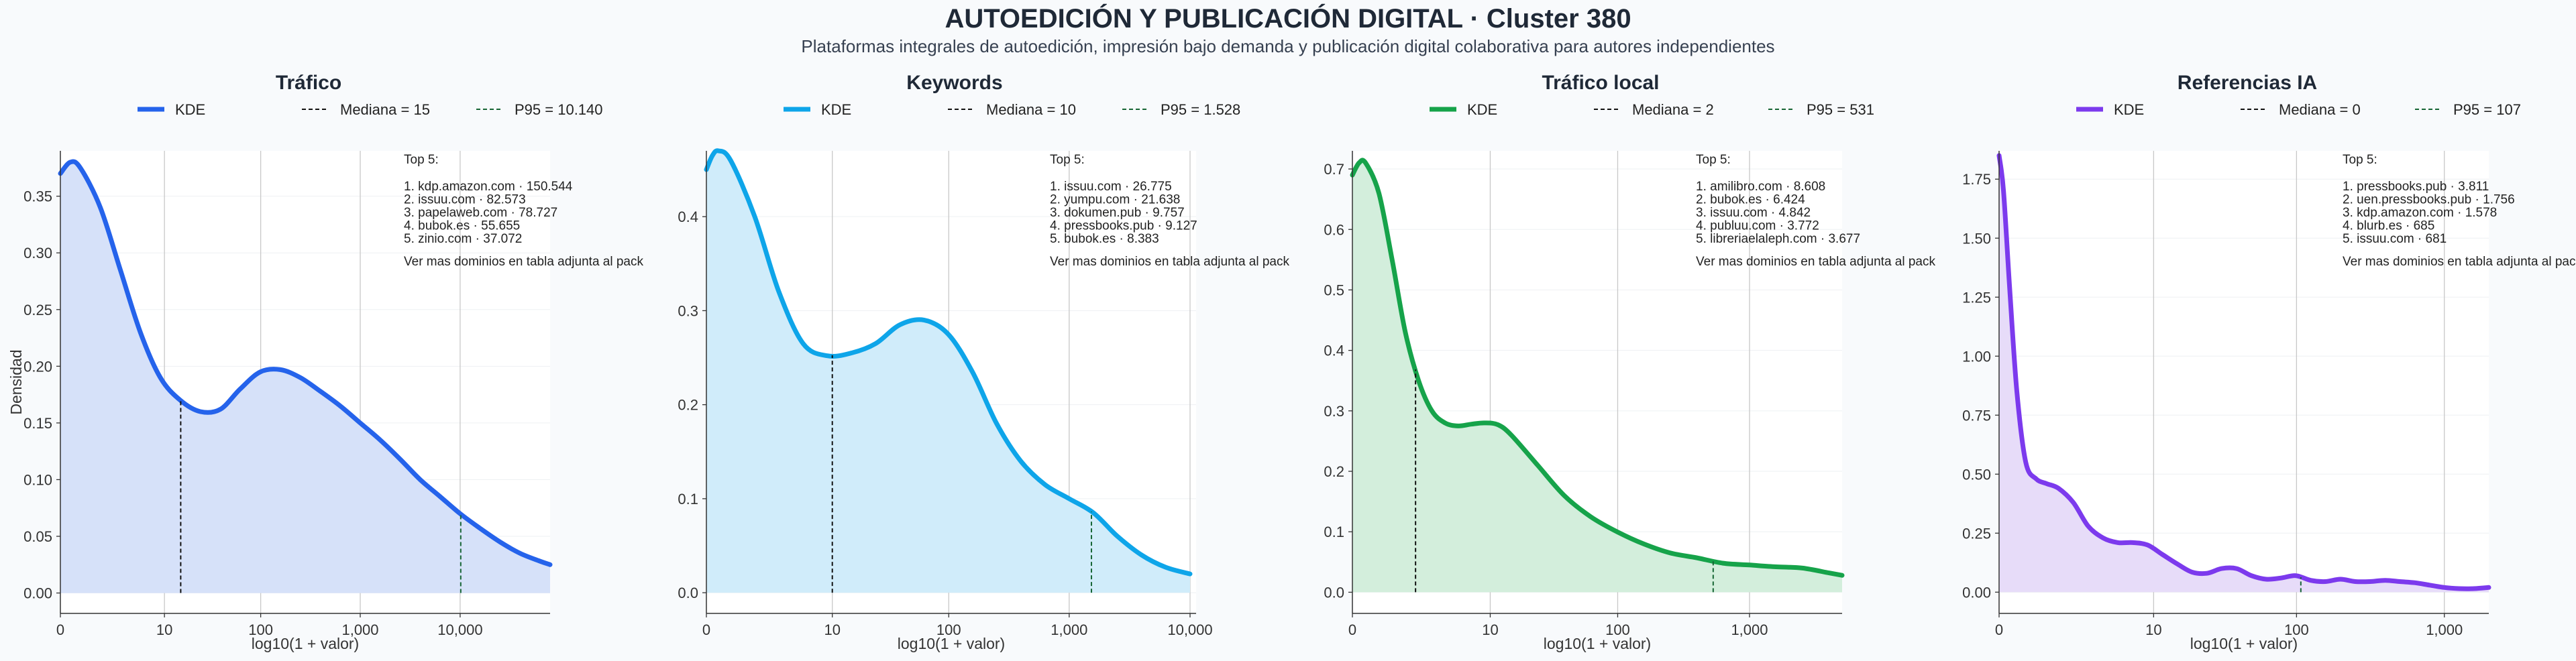  Describe the element at coordinates (1111, 187) in the screenshot. I see `top5-item: 1. issuu.com · 26.775` at that location.